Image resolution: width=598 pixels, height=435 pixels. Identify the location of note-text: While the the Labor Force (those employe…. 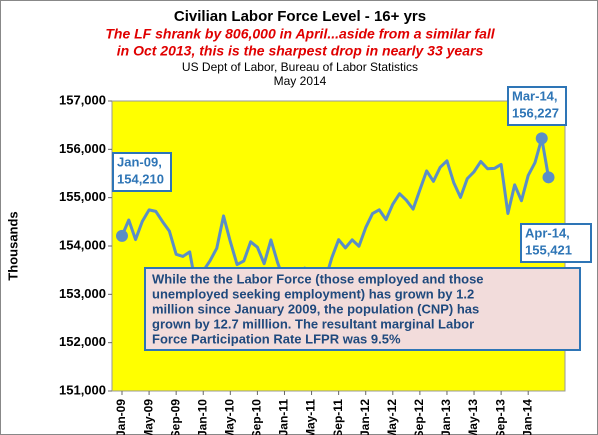
(318, 278).